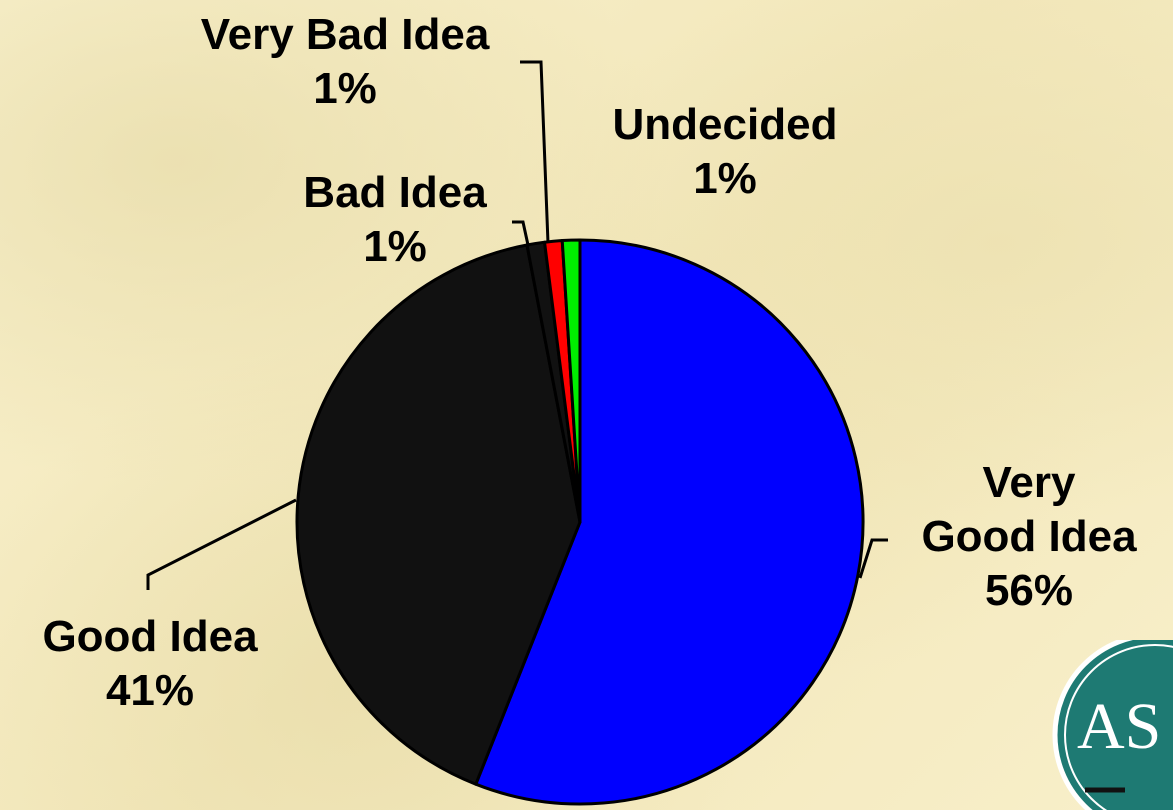  I want to click on label-very-good-idea-line2: Good Idea, so click(1029, 536).